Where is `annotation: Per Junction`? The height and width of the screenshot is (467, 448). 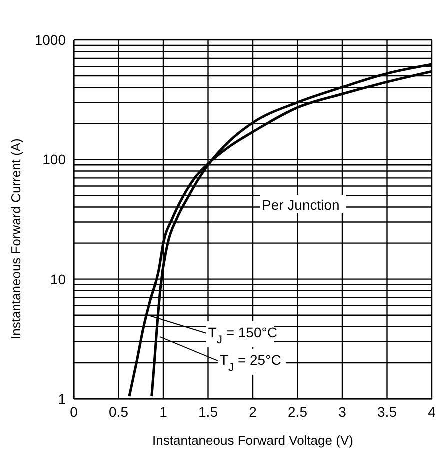 annotation: Per Junction is located at coordinates (301, 205).